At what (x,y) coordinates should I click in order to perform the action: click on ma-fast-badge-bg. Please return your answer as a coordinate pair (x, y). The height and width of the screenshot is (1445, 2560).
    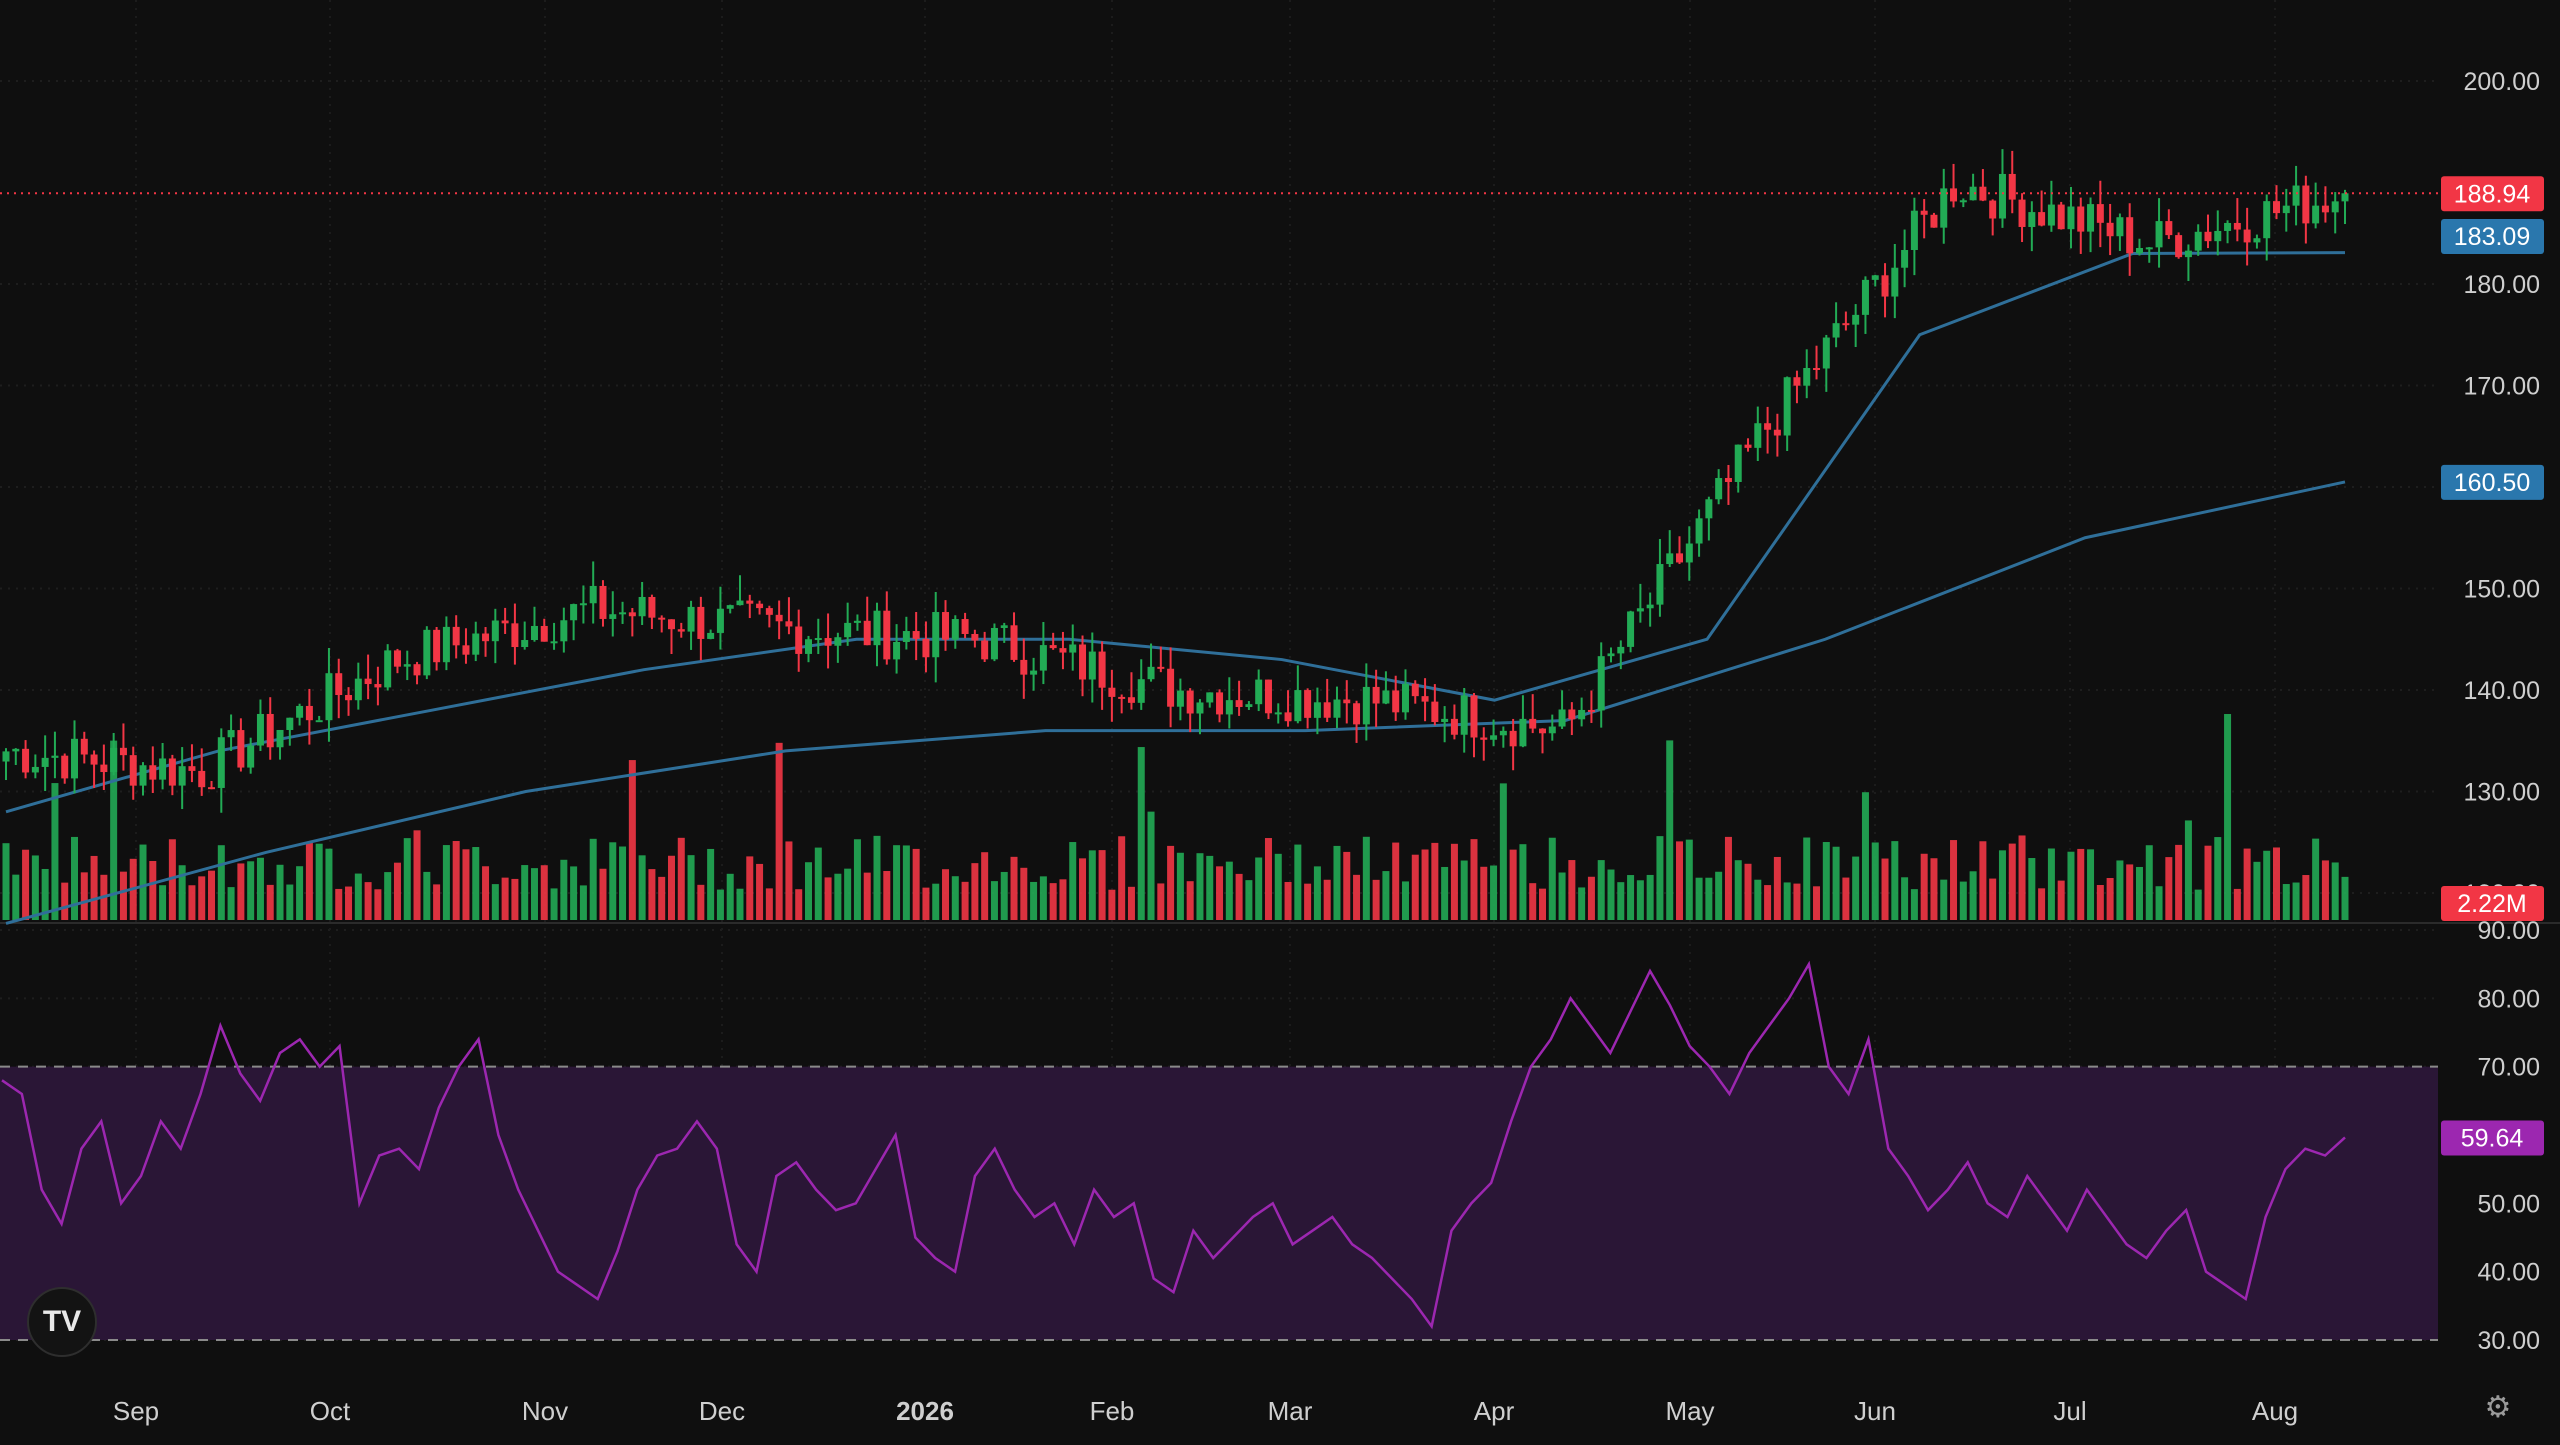
    Looking at the image, I should click on (2492, 236).